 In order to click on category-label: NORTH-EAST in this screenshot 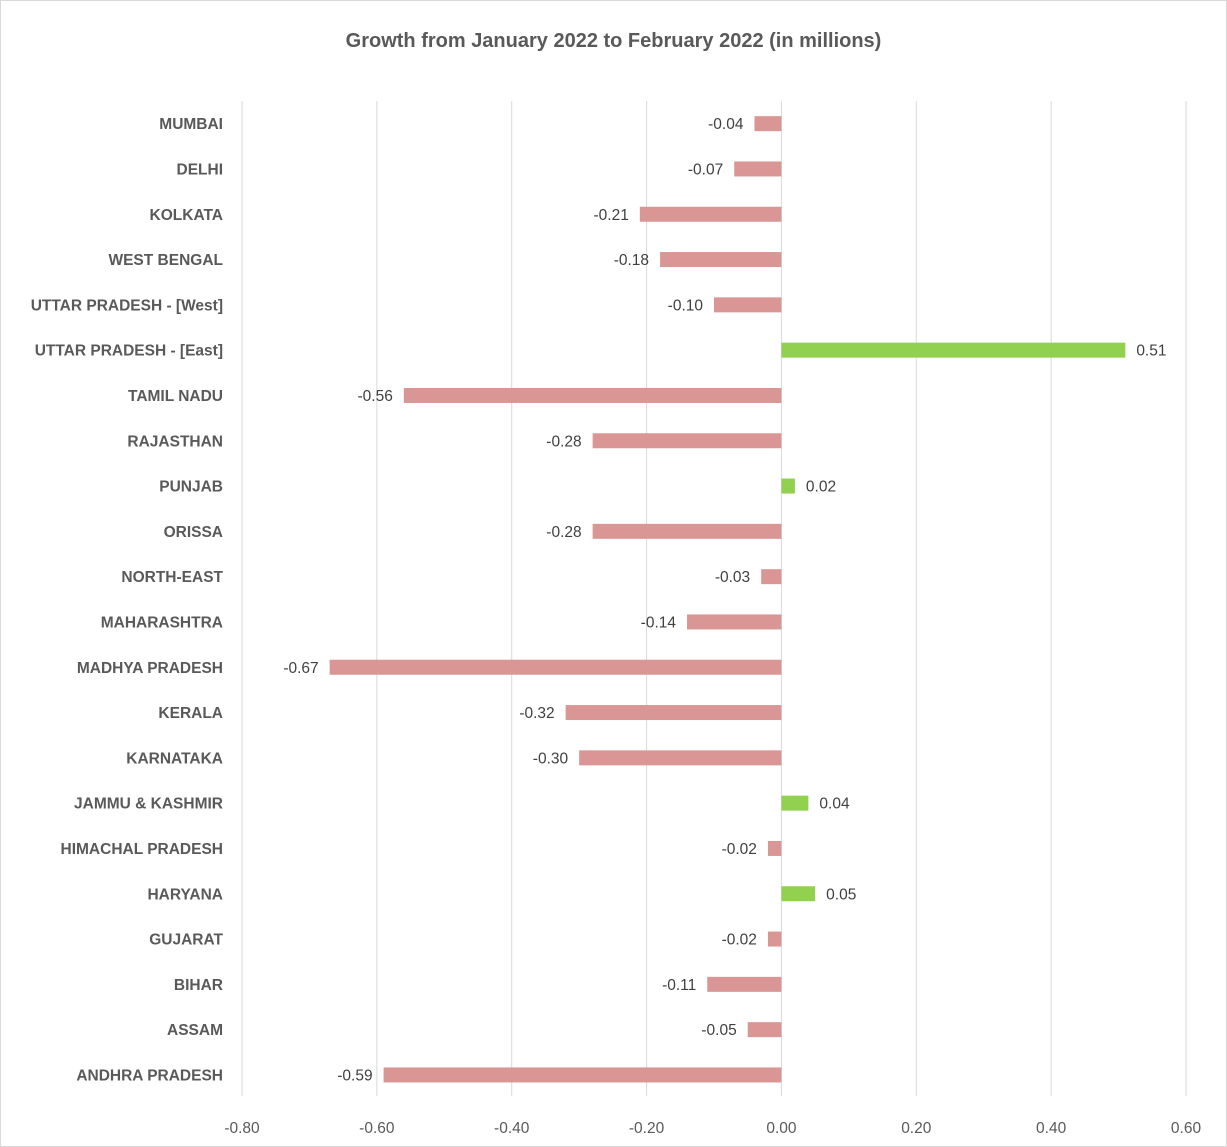, I will do `click(172, 577)`.